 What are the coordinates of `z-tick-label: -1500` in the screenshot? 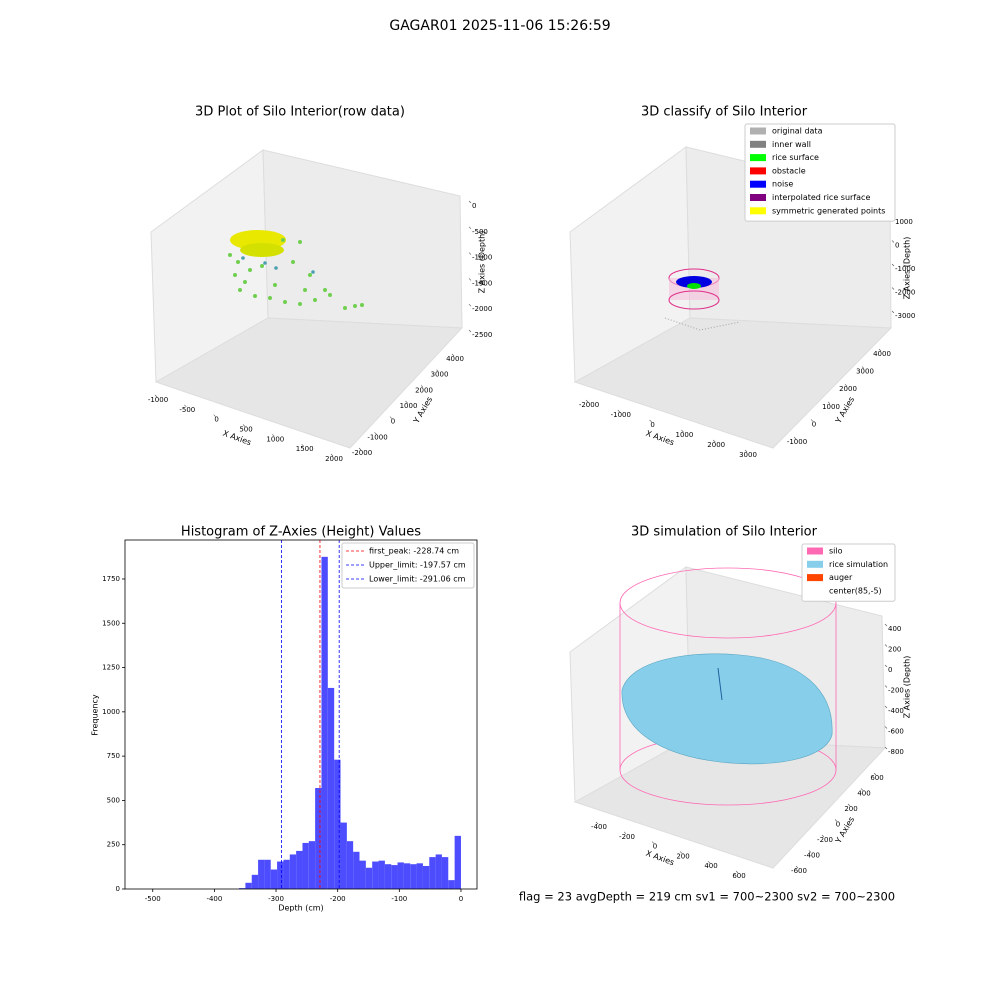 It's located at (482, 283).